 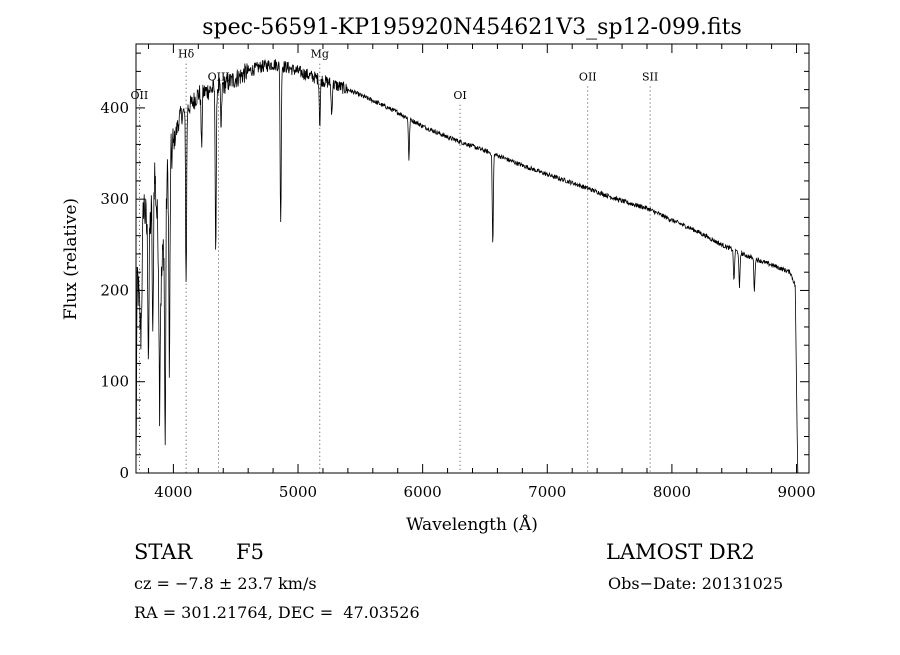 What do you see at coordinates (186, 54) in the screenshot?
I see `line-marker-label: Hδ` at bounding box center [186, 54].